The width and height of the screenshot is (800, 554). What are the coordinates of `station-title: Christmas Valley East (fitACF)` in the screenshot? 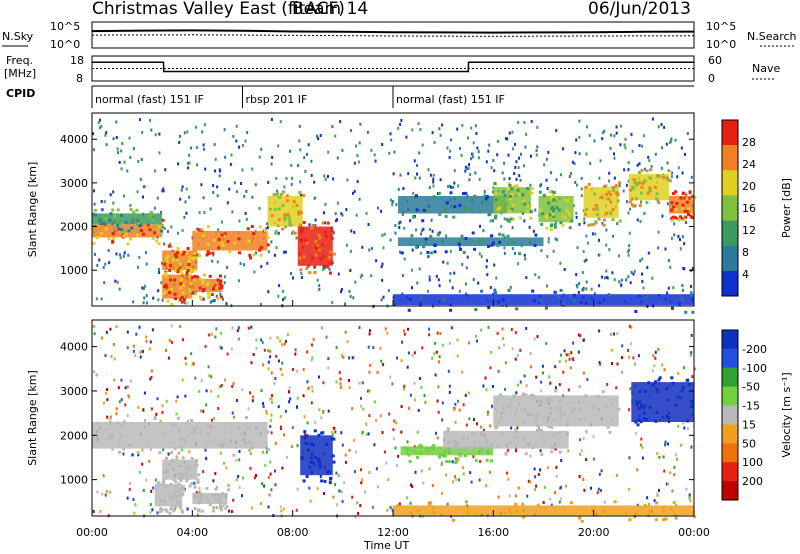 It's located at (218, 9).